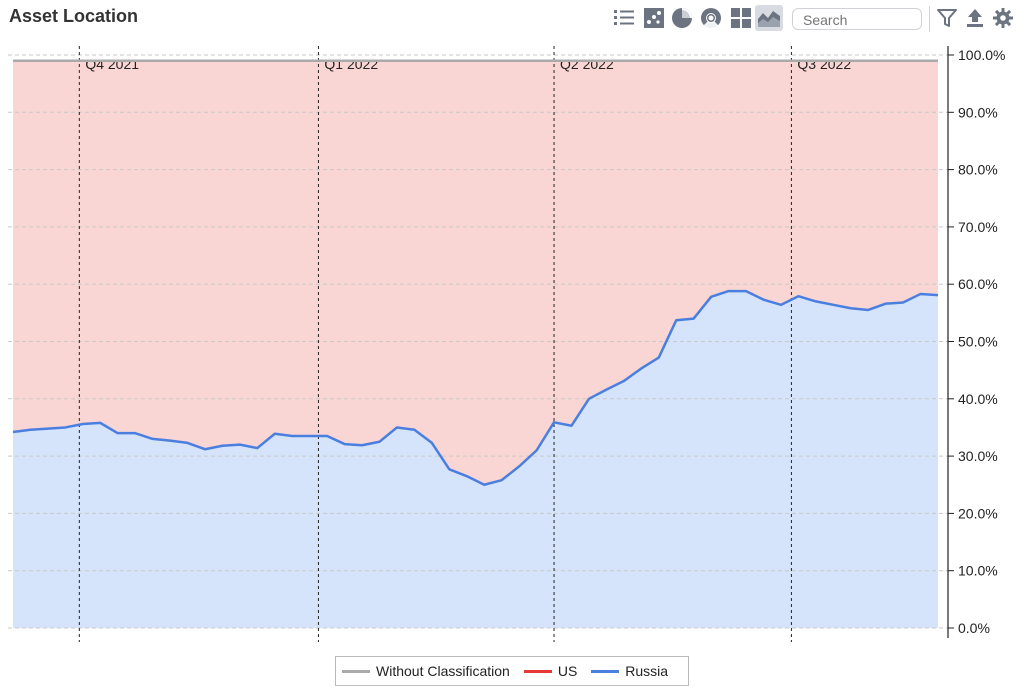 The image size is (1024, 694). I want to click on area-chart-icon, so click(769, 18).